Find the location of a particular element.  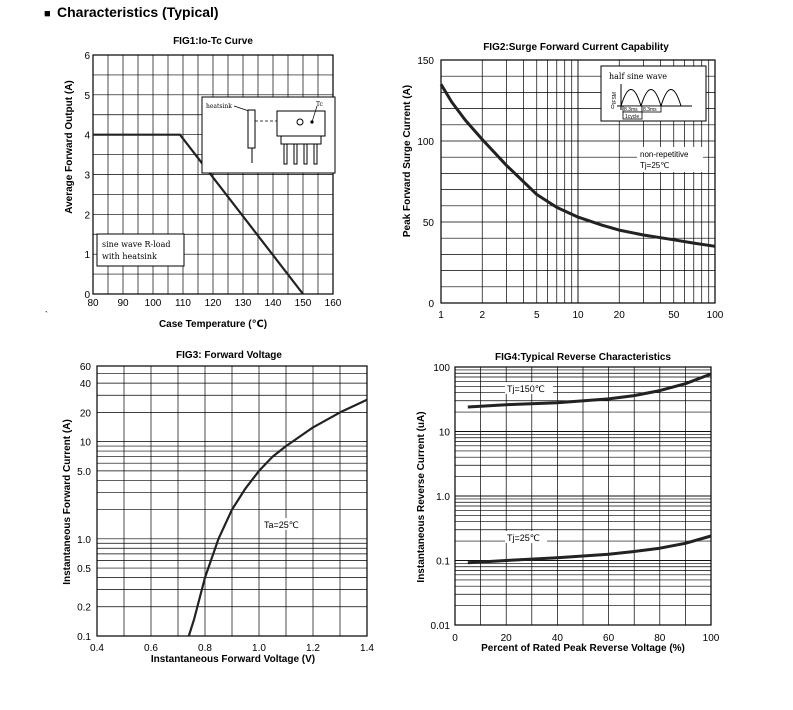

fig3-x-tick-label: 0.8 is located at coordinates (205, 648).